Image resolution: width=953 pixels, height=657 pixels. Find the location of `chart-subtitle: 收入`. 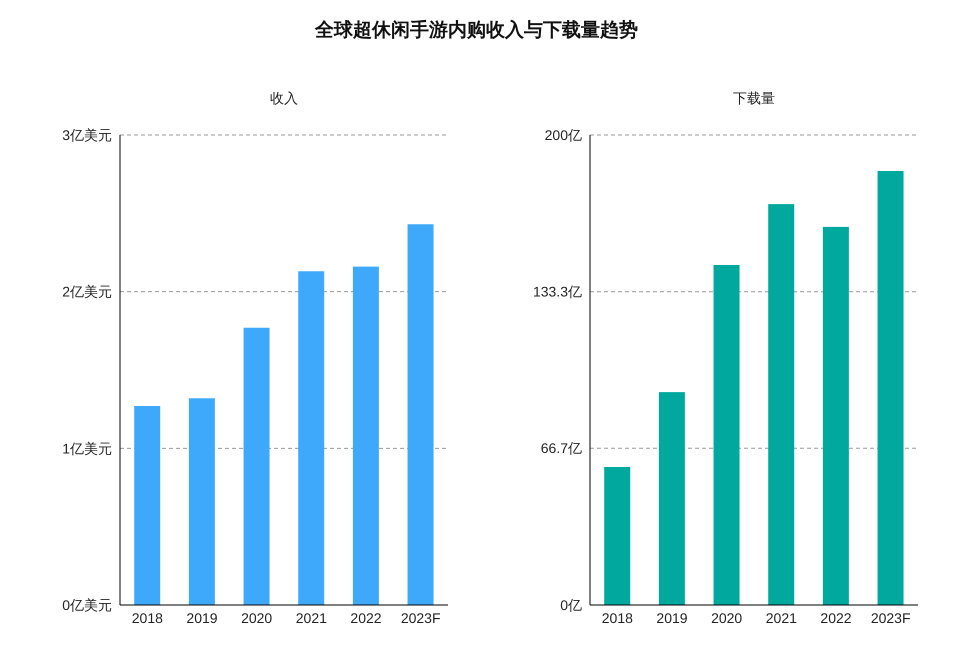

chart-subtitle: 收入 is located at coordinates (284, 99).